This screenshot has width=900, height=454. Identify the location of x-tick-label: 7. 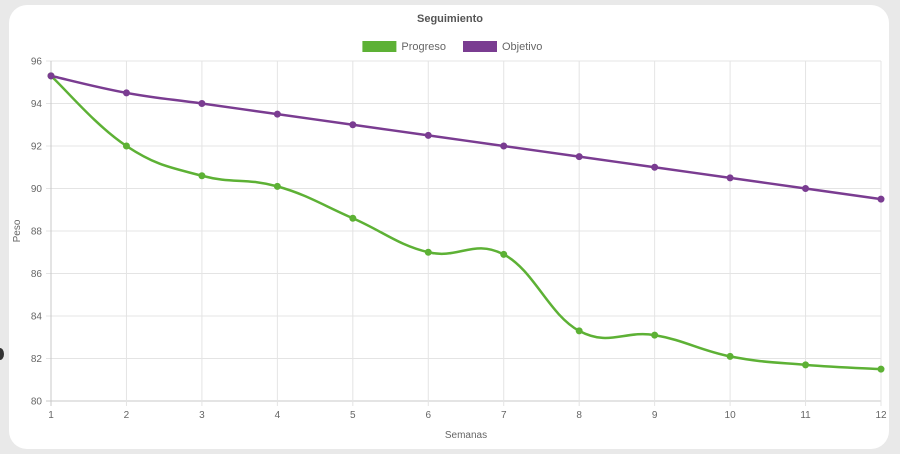
(504, 415).